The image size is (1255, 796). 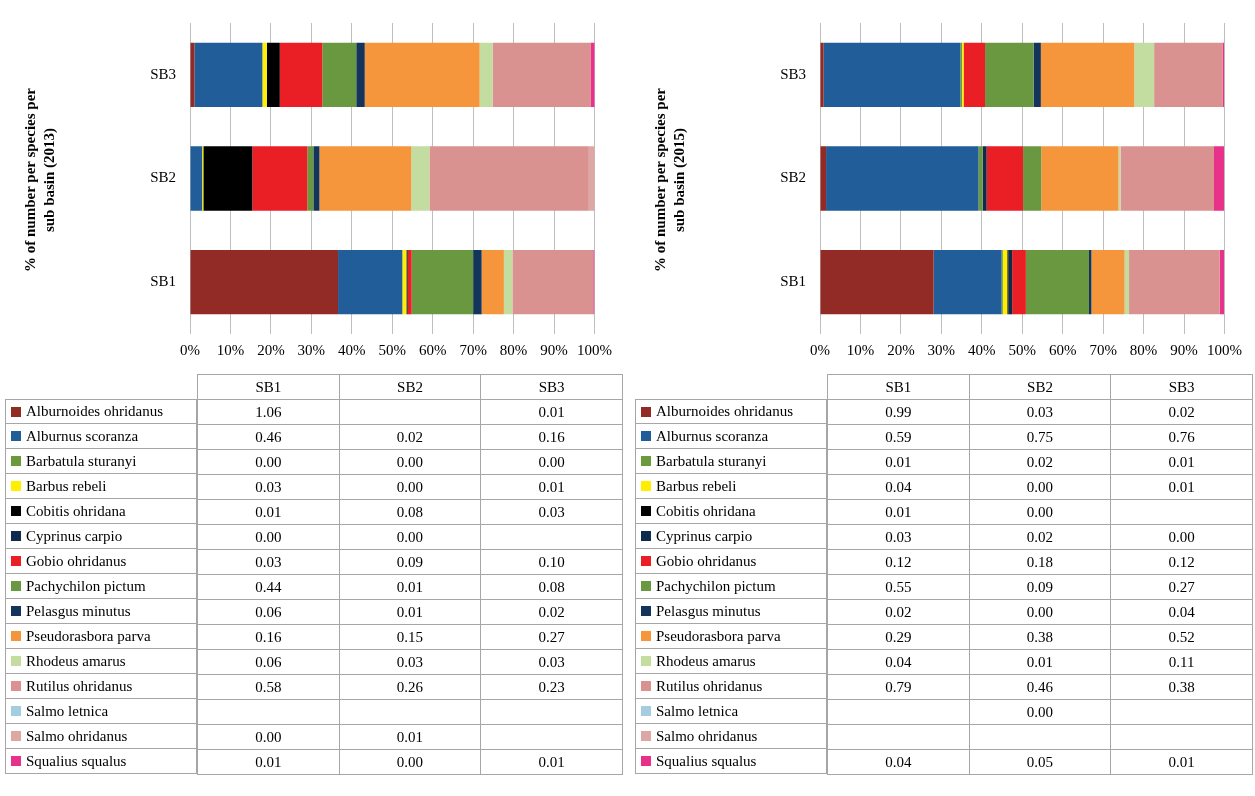 I want to click on legend-label: Pachychilon pictum, so click(x=716, y=586).